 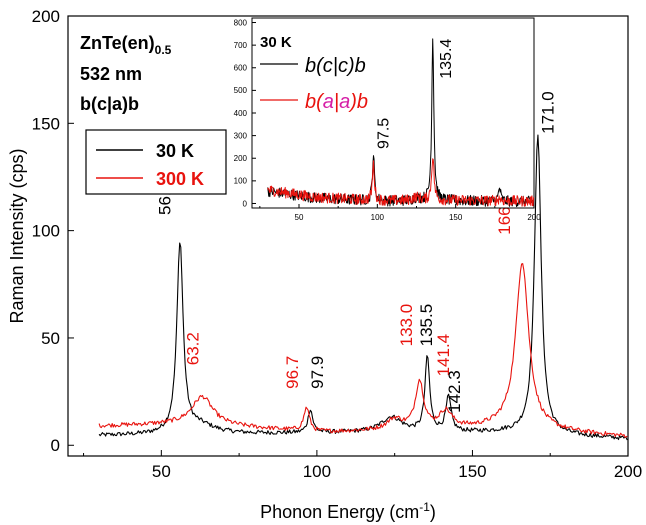 I want to click on peak-label: 133.0, so click(x=406, y=325).